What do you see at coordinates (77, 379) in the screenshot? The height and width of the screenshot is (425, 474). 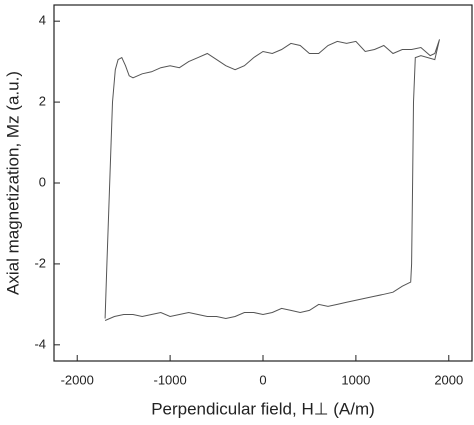 I see `x-tick-label: -2000` at bounding box center [77, 379].